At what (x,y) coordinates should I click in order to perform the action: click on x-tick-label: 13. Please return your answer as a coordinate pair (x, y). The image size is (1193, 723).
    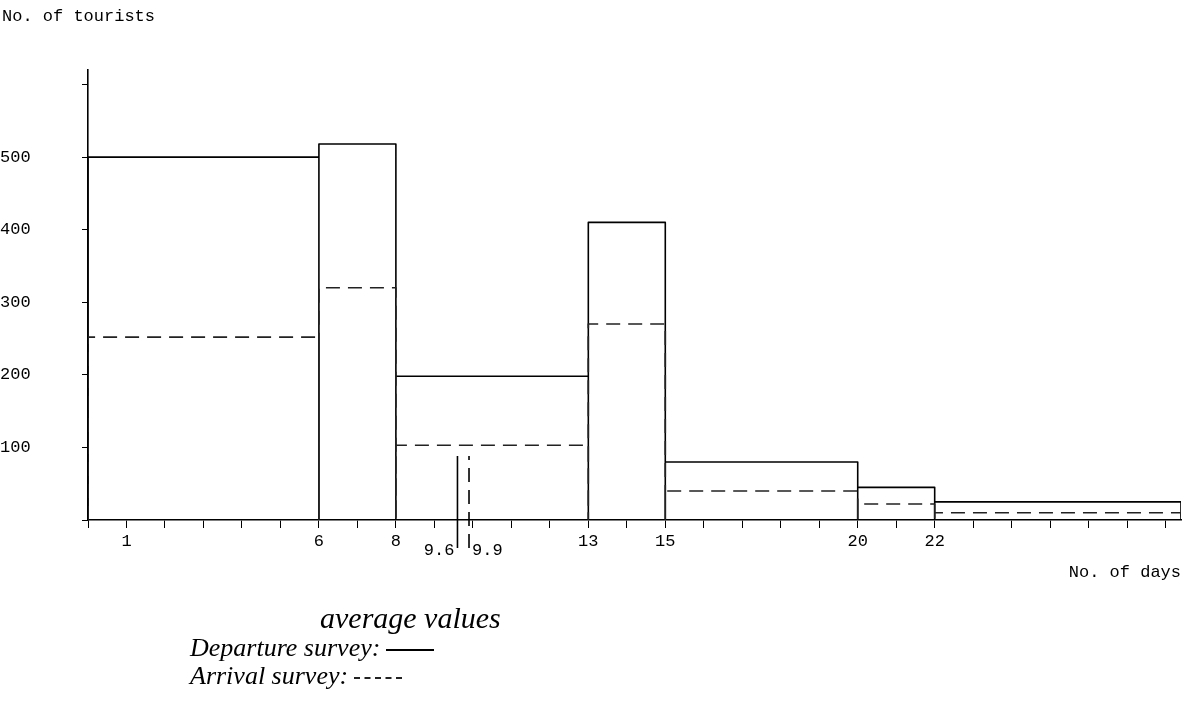
    Looking at the image, I should click on (588, 541).